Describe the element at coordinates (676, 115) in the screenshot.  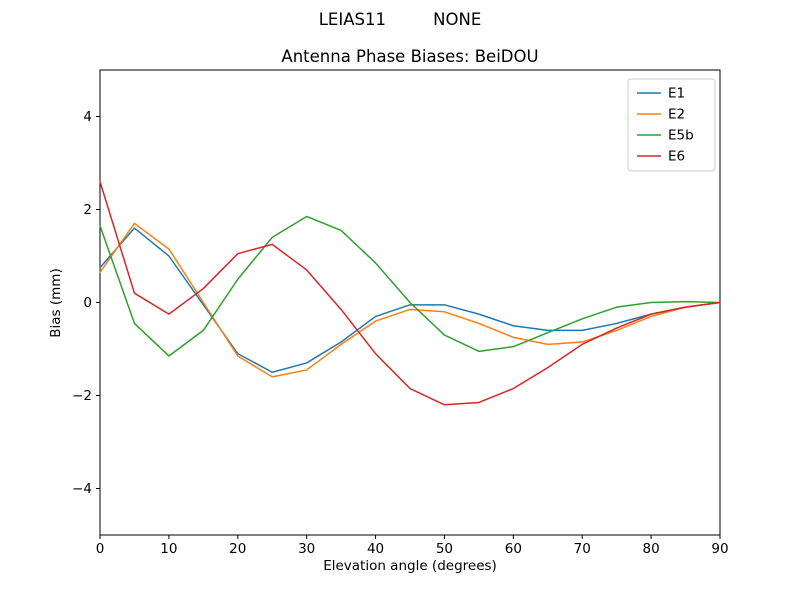
I see `legend-label-E2: E2` at that location.